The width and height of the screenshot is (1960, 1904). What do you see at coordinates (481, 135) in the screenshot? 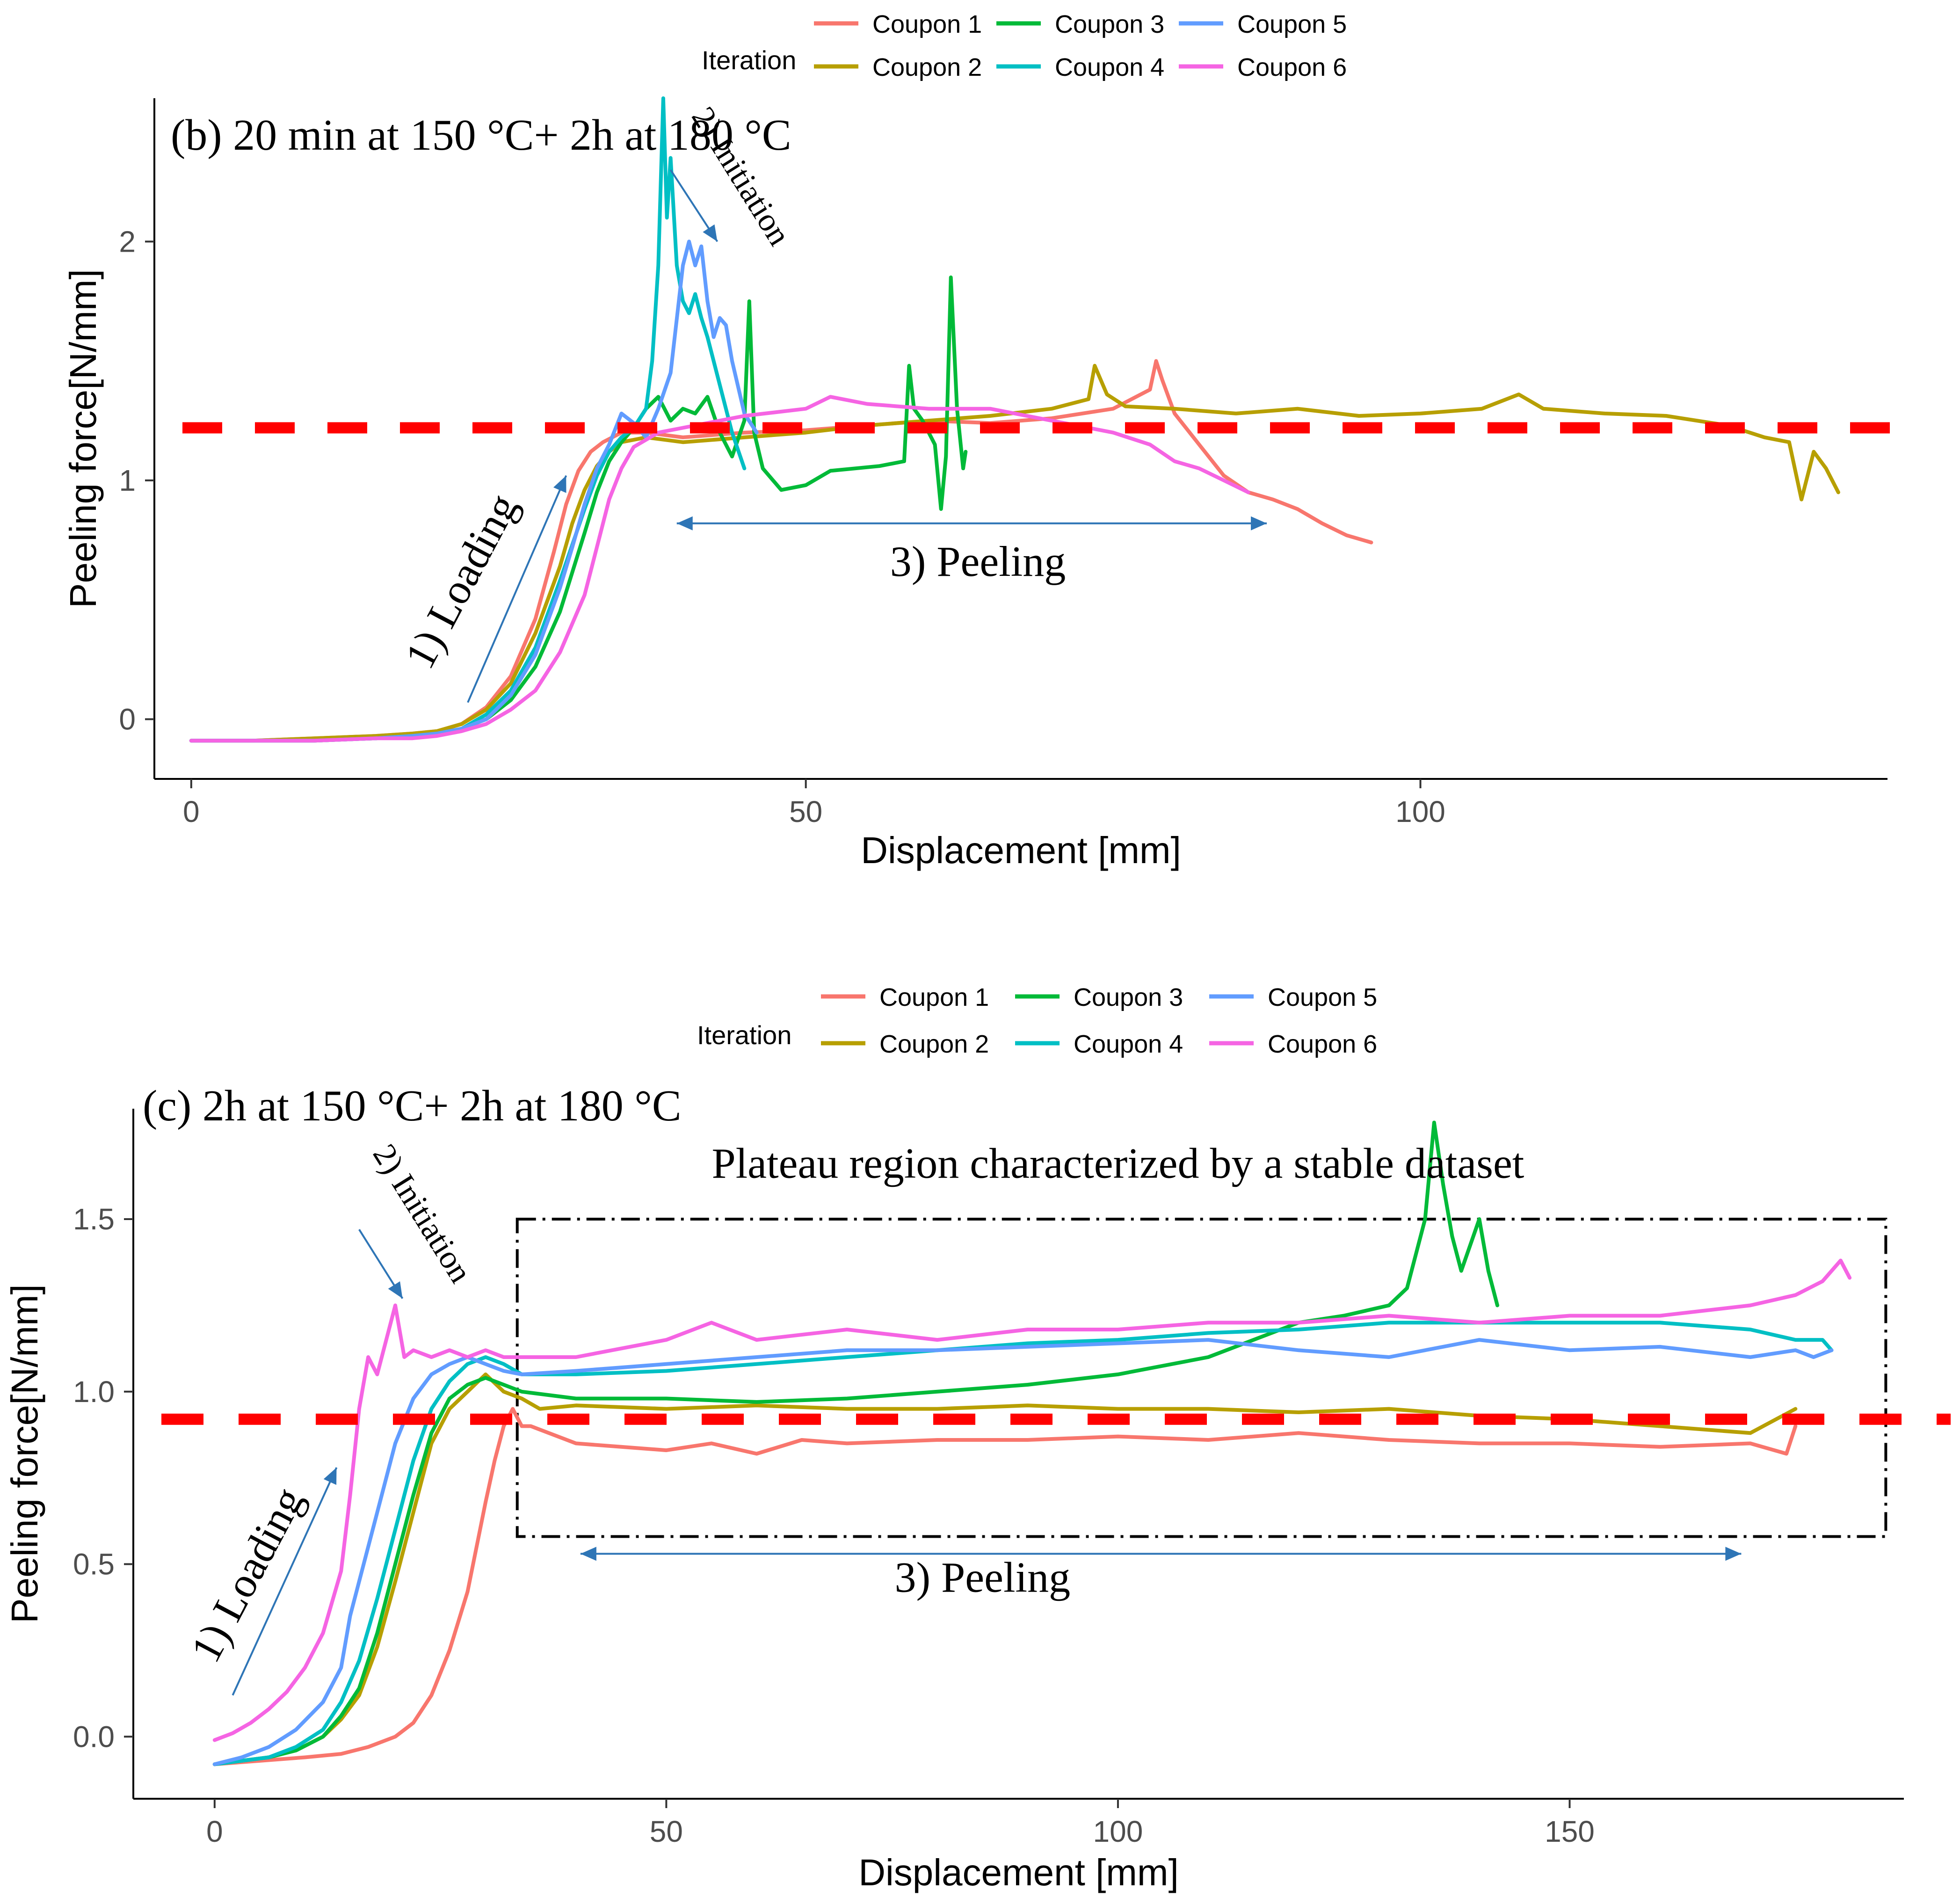
I see `chart-title: (b) 20 min at 150 °C+ 2h at 180 °C` at bounding box center [481, 135].